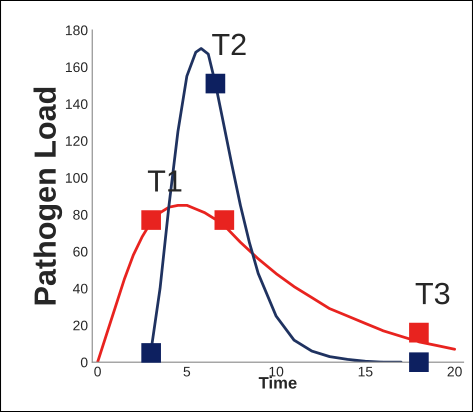 This screenshot has height=412, width=473. What do you see at coordinates (455, 371) in the screenshot?
I see `x-tick-label: 20` at bounding box center [455, 371].